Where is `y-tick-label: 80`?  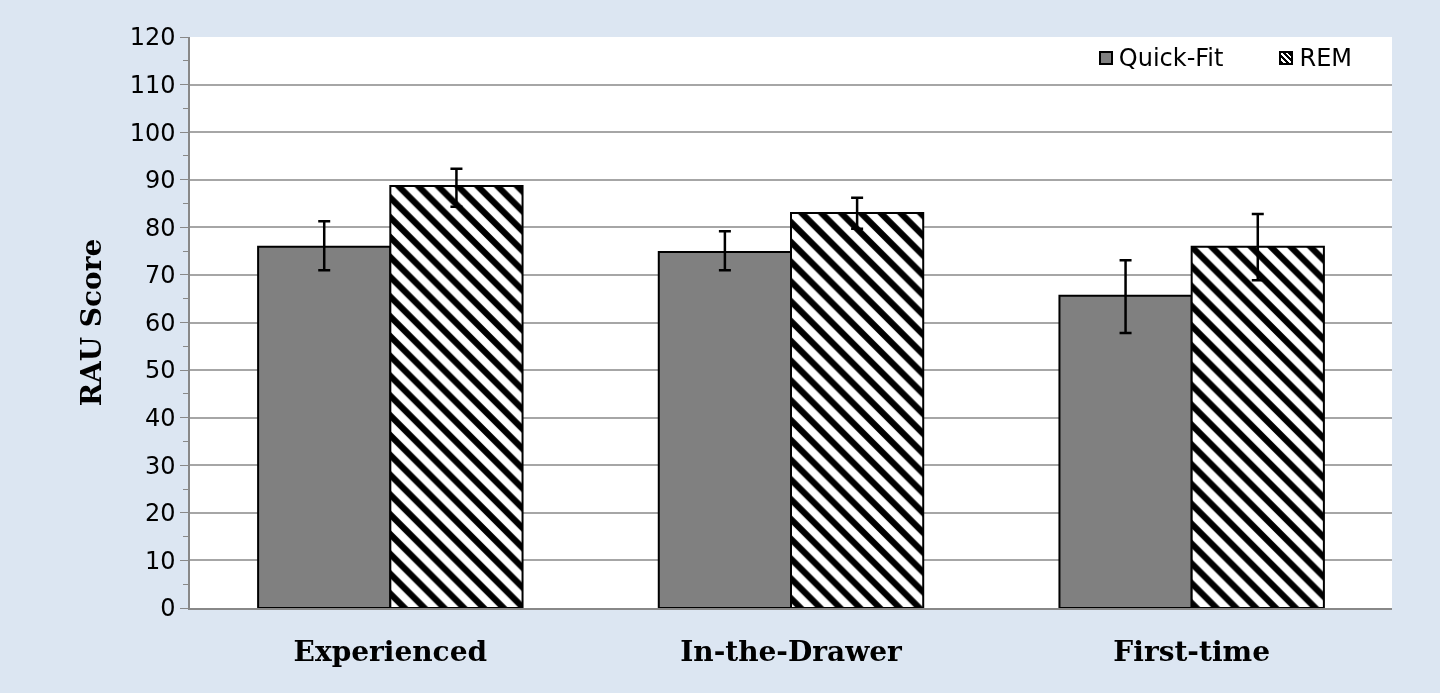
y-tick-label: 80 is located at coordinates (160, 227).